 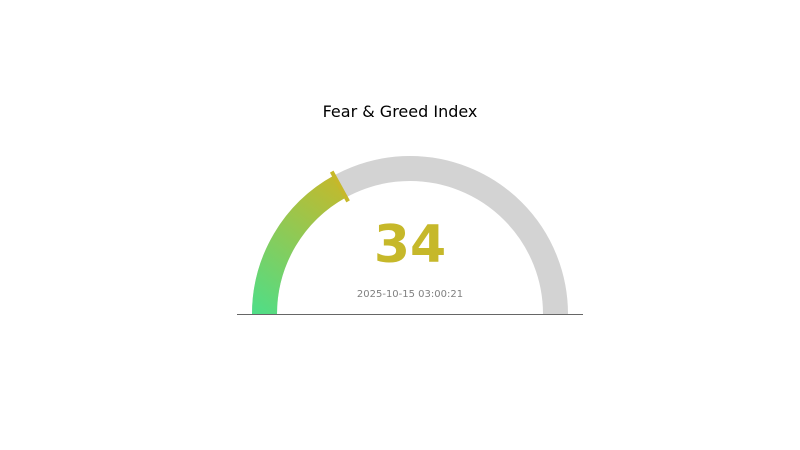 What do you see at coordinates (339, 186) in the screenshot?
I see `gauge-needle-marker` at bounding box center [339, 186].